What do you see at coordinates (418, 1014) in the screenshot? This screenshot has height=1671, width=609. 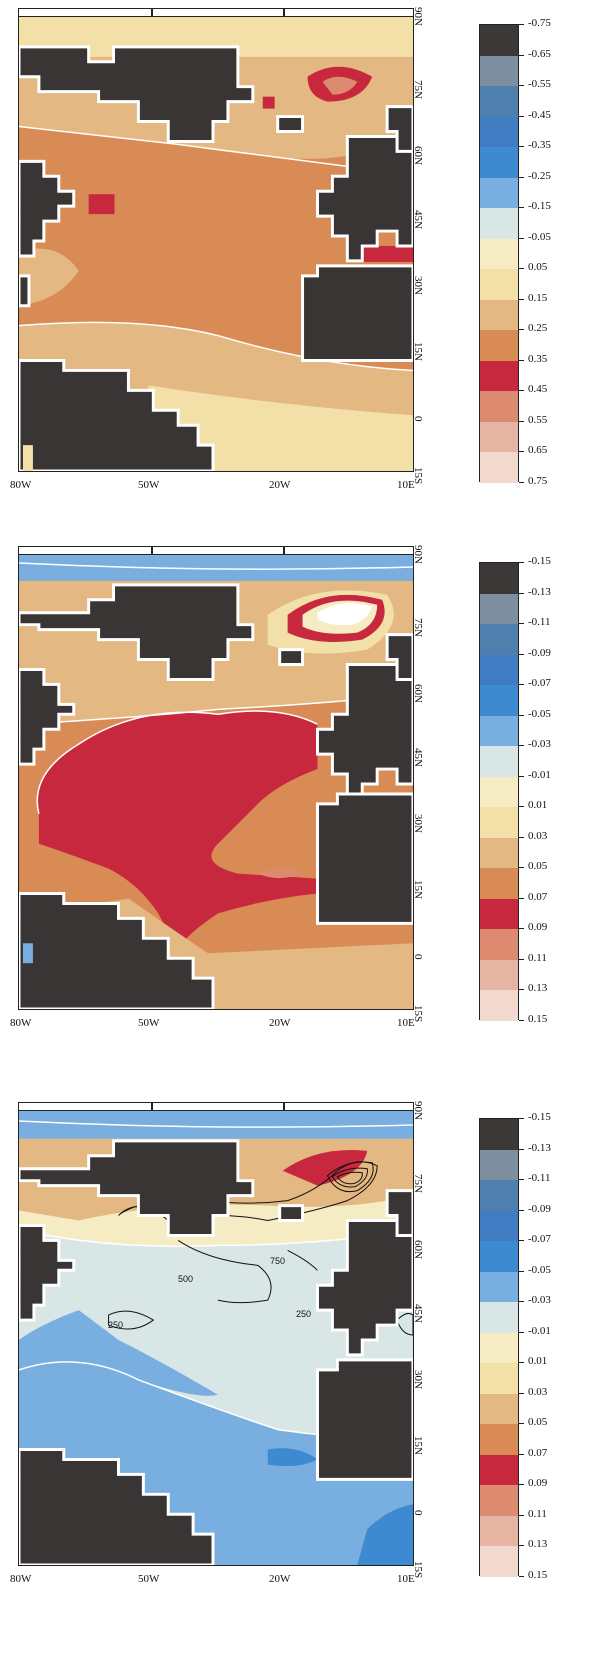 I see `lat-label-15s: 15S` at bounding box center [418, 1014].